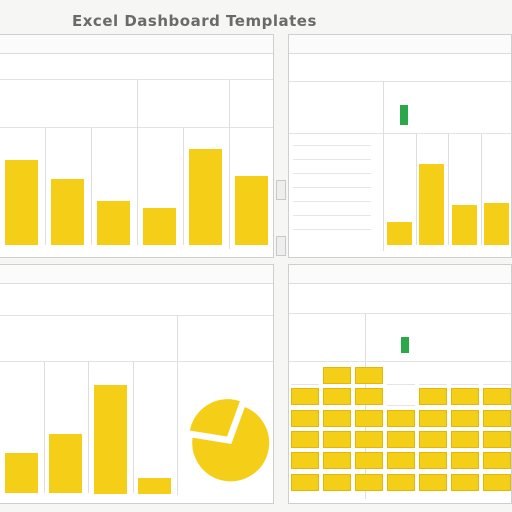  What do you see at coordinates (194, 21) in the screenshot?
I see `page-title: Excel Dashboard Templates` at bounding box center [194, 21].